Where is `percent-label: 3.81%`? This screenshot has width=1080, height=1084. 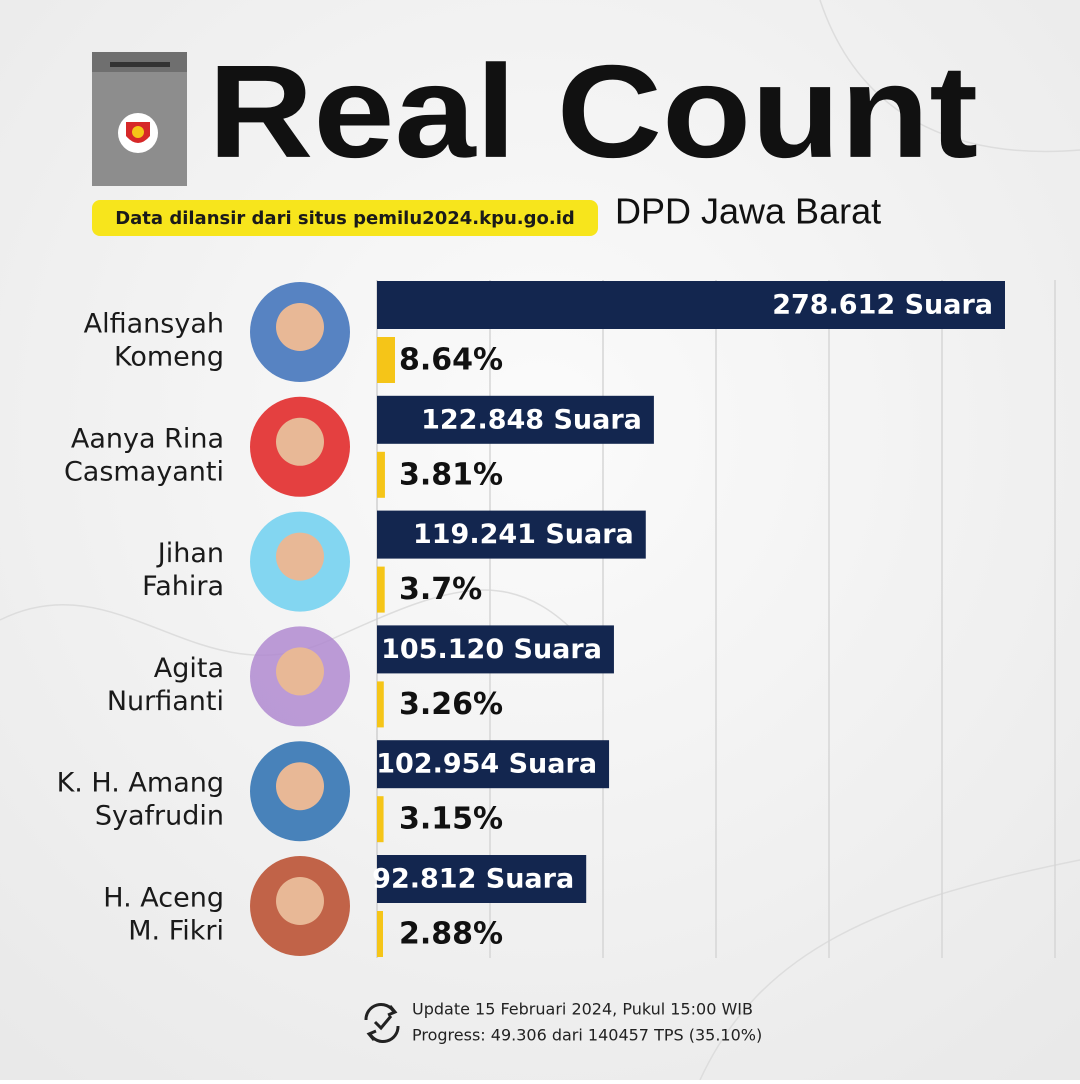
percent-label: 3.81% is located at coordinates (451, 474).